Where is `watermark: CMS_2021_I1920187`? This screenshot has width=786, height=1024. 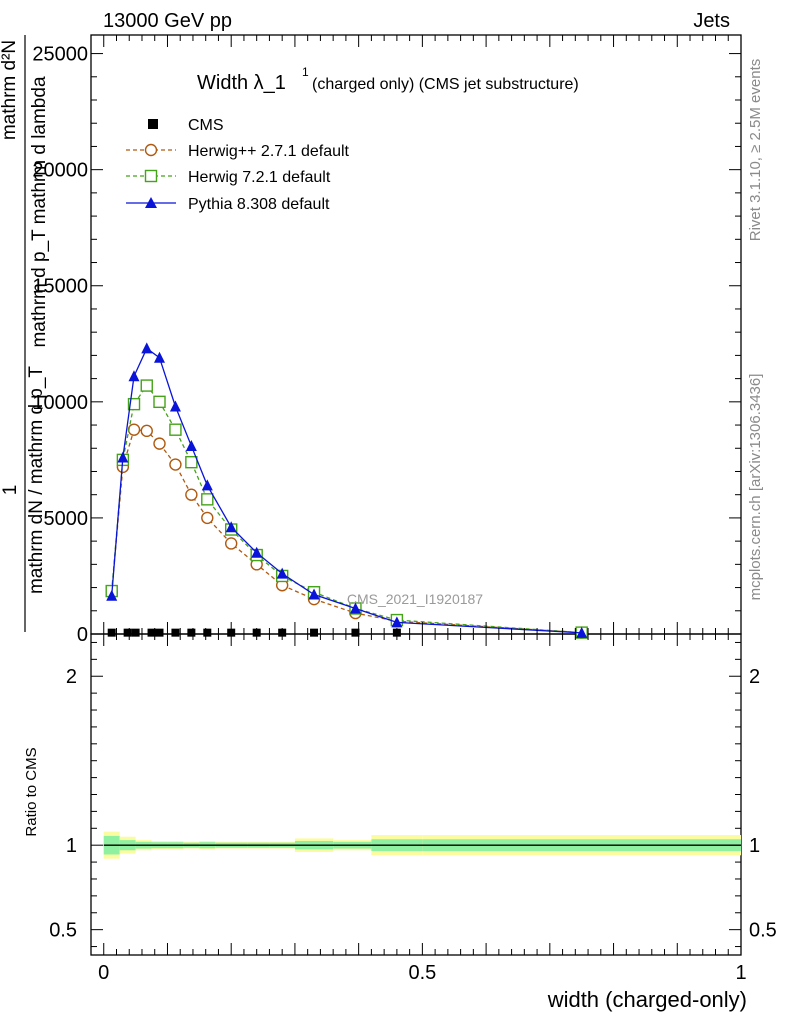
watermark: CMS_2021_I1920187 is located at coordinates (415, 599).